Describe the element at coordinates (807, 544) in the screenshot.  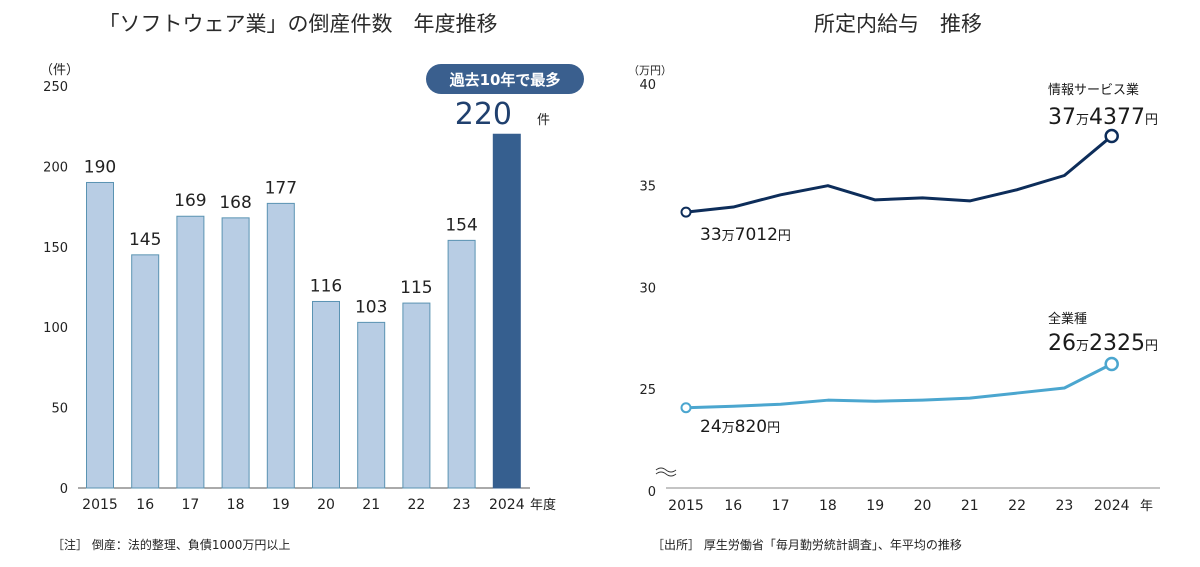
I see `line-chart-note: ［出所］ 厚生労働省「毎月勤労統計調査」、年平均の推移` at that location.